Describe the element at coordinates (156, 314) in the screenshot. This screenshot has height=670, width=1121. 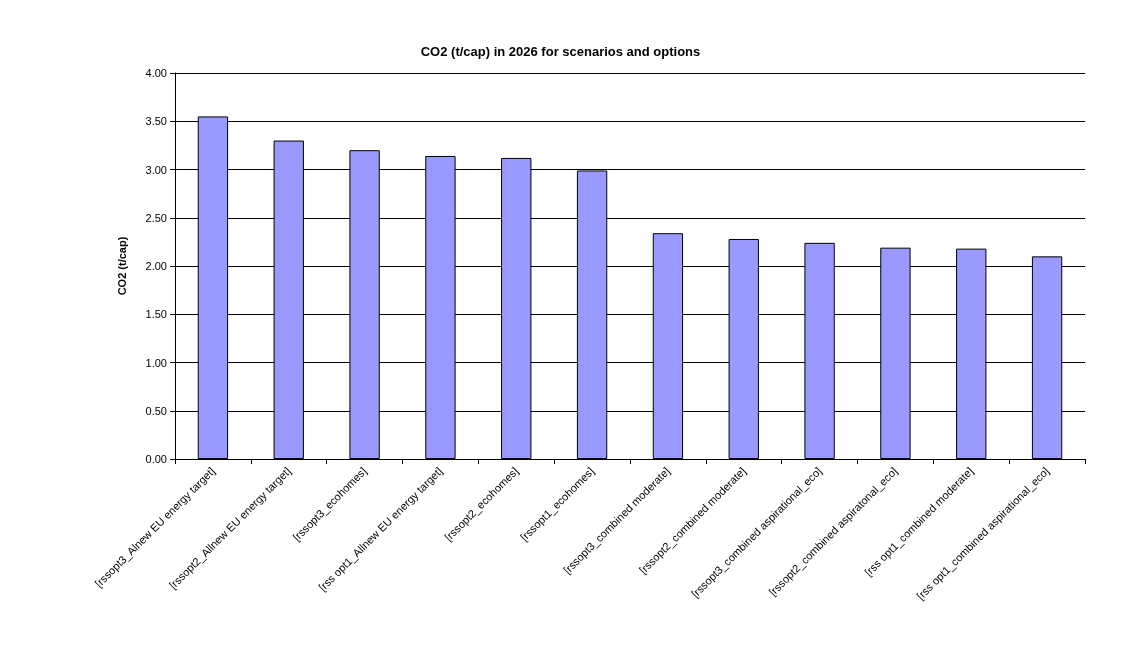
I see `y-tick-label: 1.50` at that location.